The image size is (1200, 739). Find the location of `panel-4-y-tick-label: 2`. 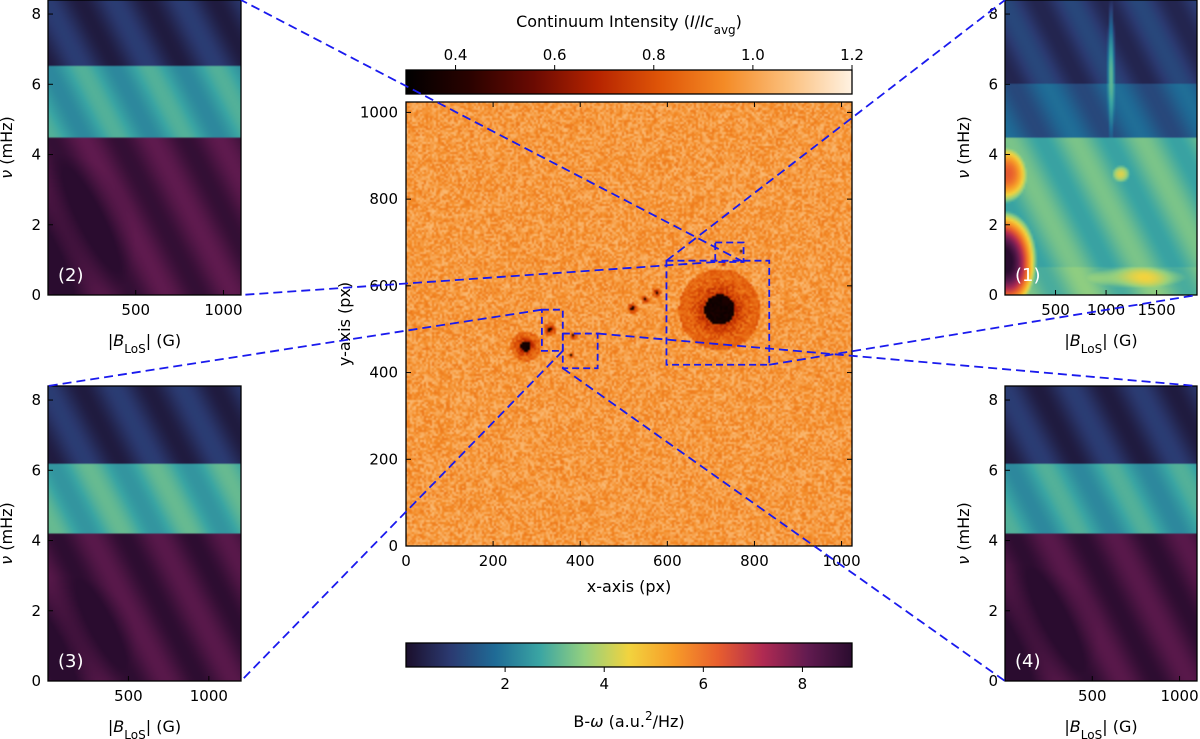

panel-4-y-tick-label: 2 is located at coordinates (993, 611).